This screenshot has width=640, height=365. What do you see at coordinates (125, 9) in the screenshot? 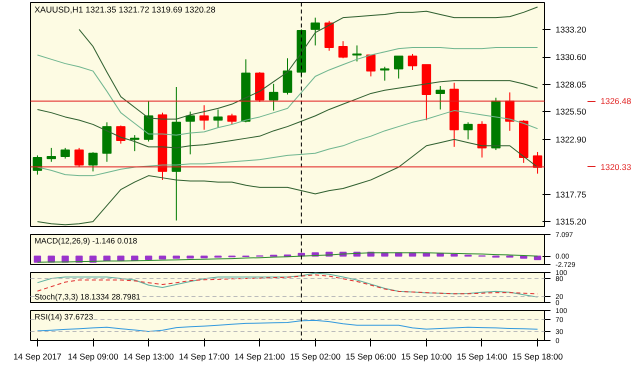
I see `chart-title: XAUUSD,H1 1321.35 1321.72 1319.69 1320.28` at bounding box center [125, 9].